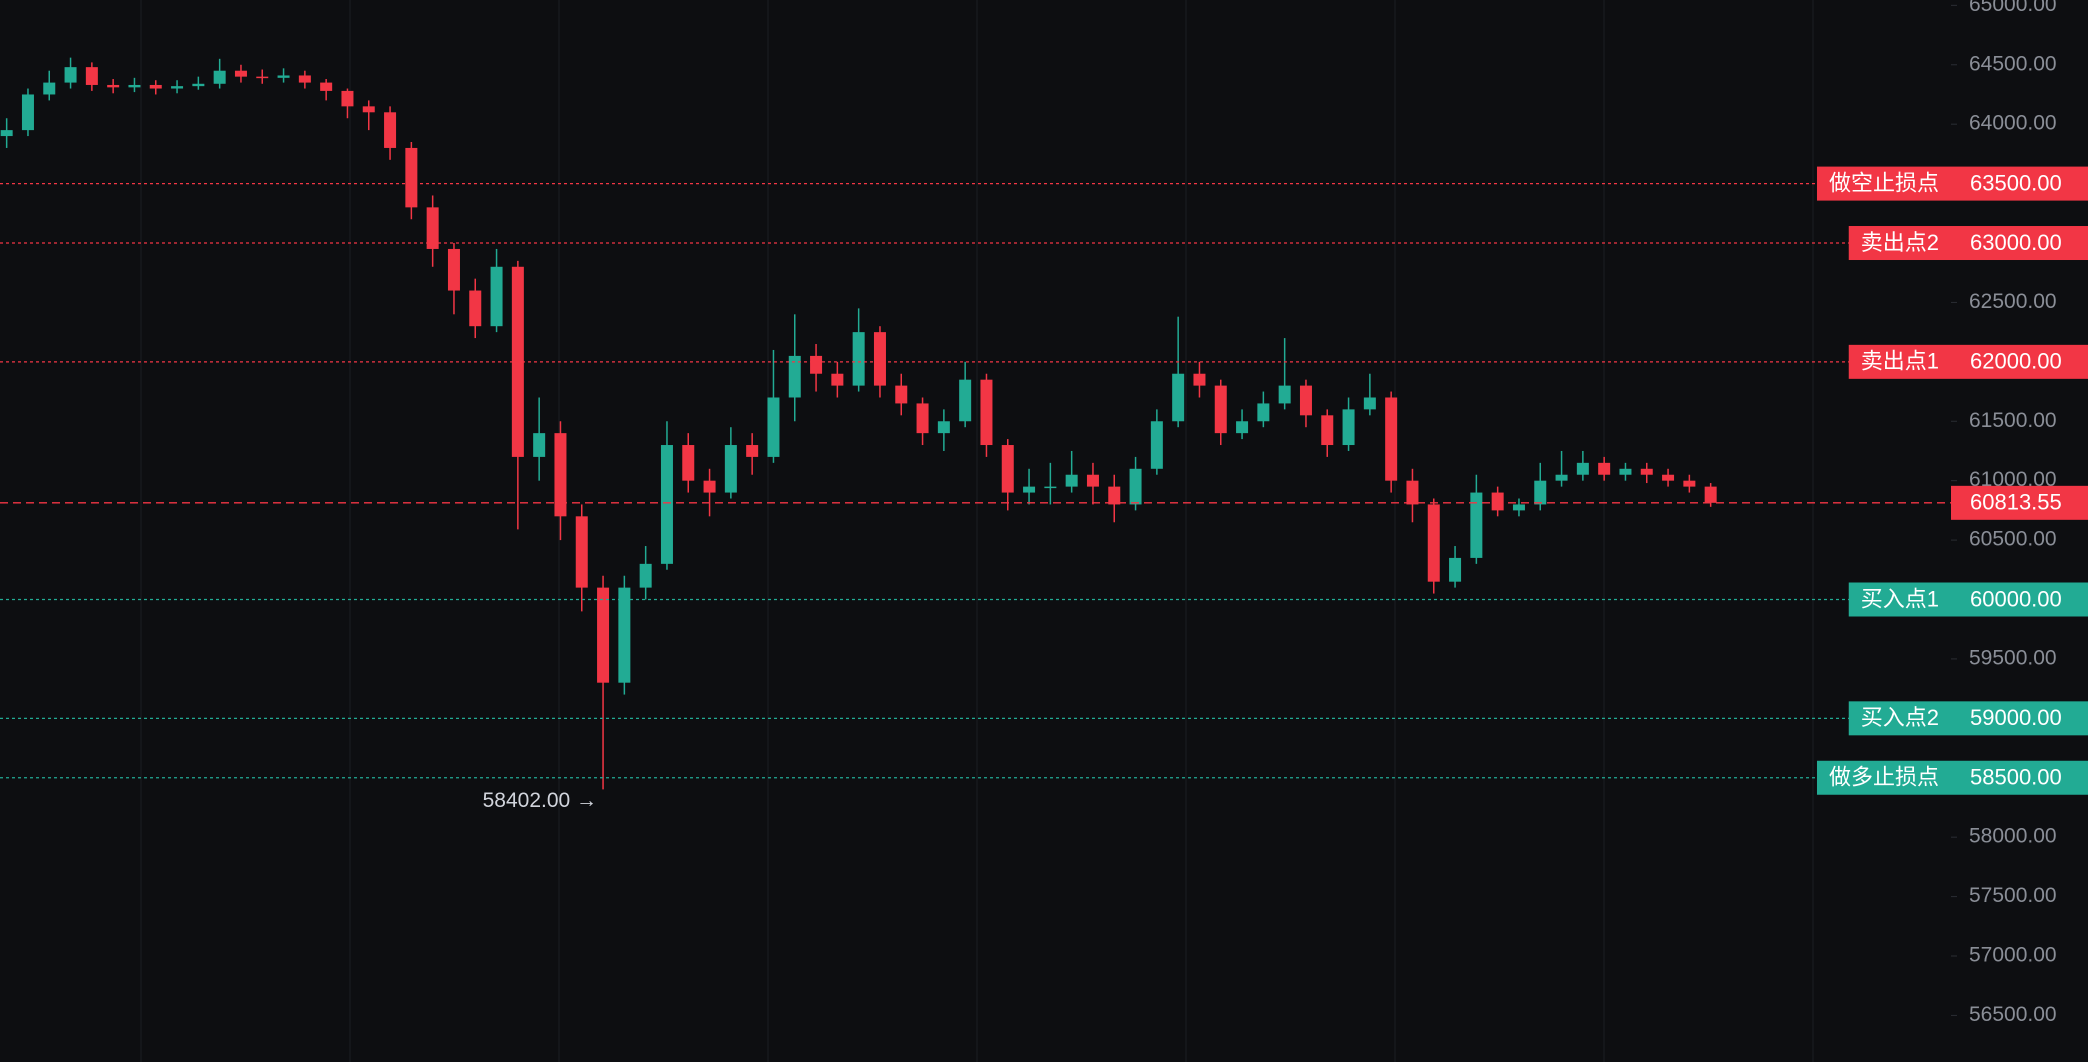 Image resolution: width=2088 pixels, height=1062 pixels. What do you see at coordinates (2013, 657) in the screenshot?
I see `y-tick-label: 59500.00` at bounding box center [2013, 657].